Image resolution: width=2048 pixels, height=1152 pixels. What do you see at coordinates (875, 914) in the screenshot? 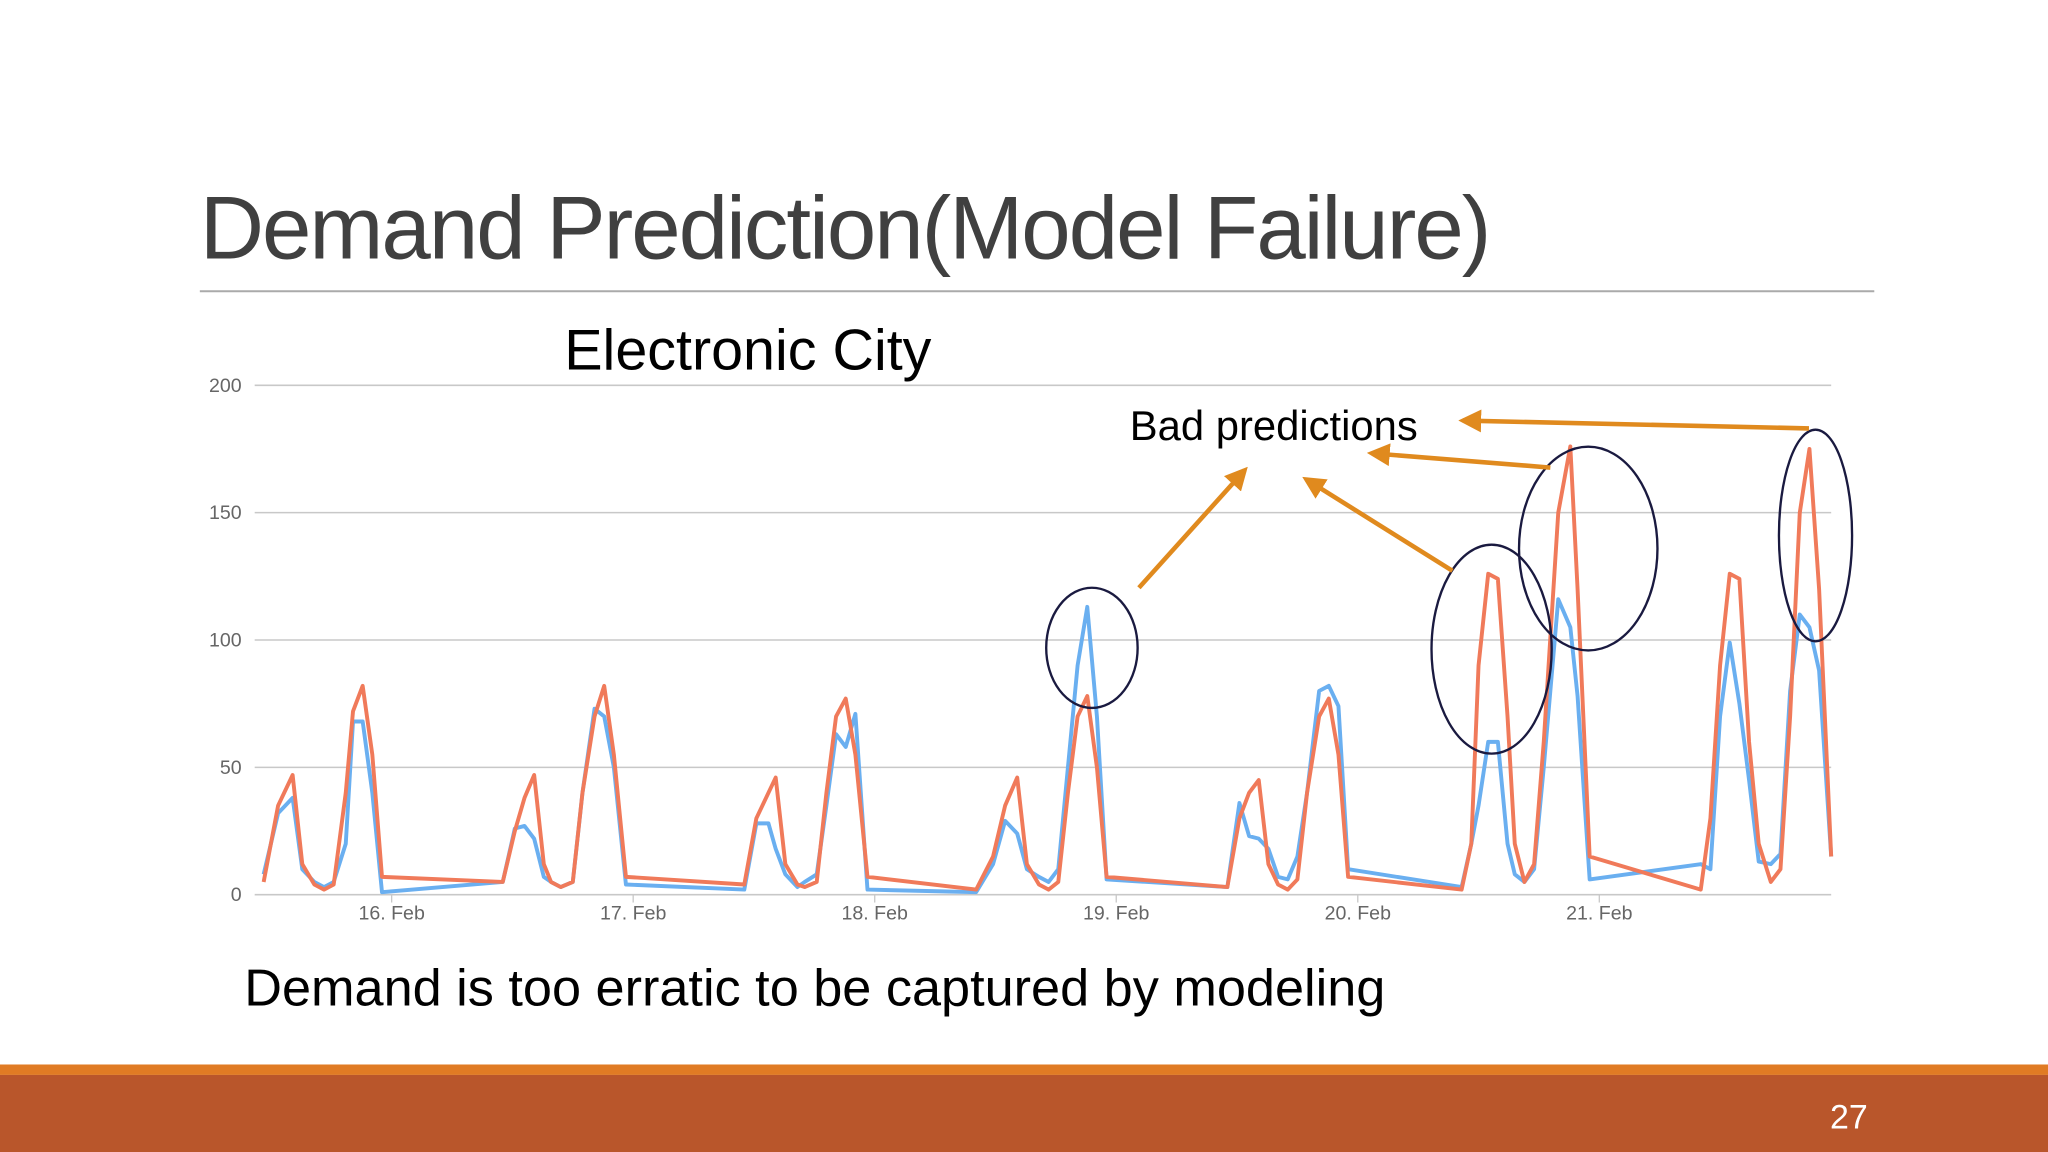
I see `x-tick-label: 18. Feb` at bounding box center [875, 914].